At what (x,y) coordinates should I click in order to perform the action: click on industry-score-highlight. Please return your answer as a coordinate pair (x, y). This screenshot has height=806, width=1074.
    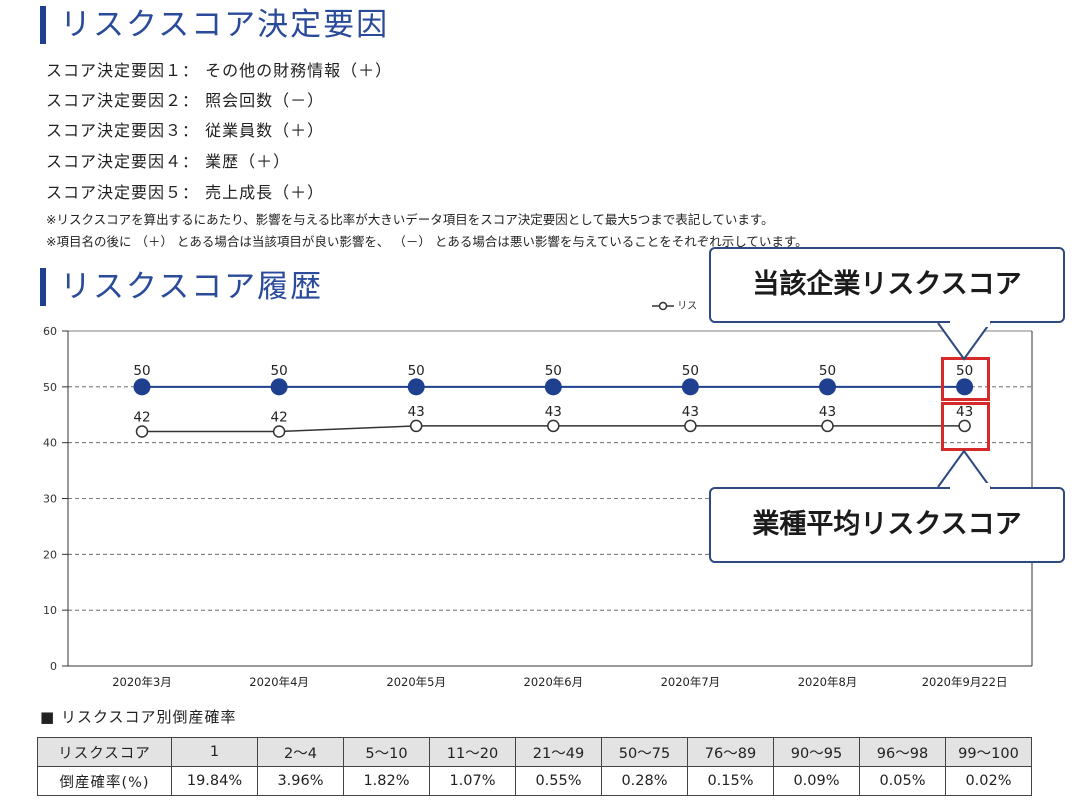
    Looking at the image, I should click on (965, 426).